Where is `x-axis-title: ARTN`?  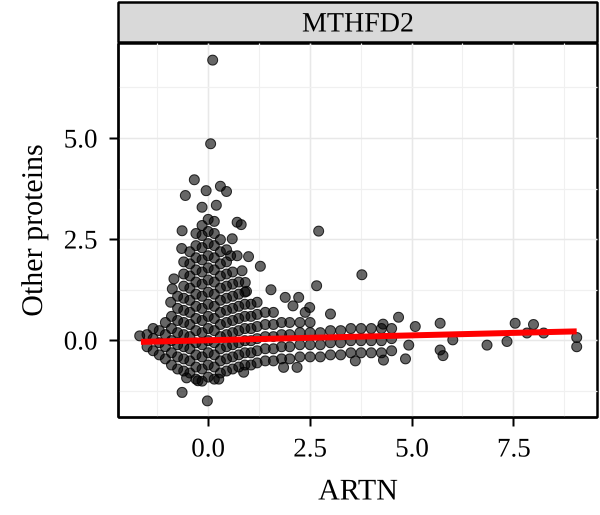 x-axis-title: ARTN is located at coordinates (358, 490).